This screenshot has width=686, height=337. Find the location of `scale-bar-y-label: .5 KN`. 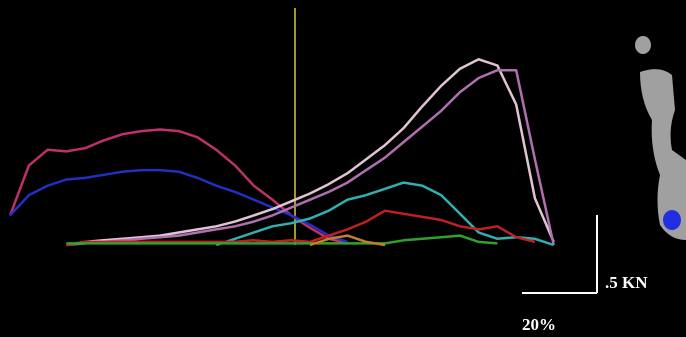

scale-bar-y-label: .5 KN is located at coordinates (626, 282).